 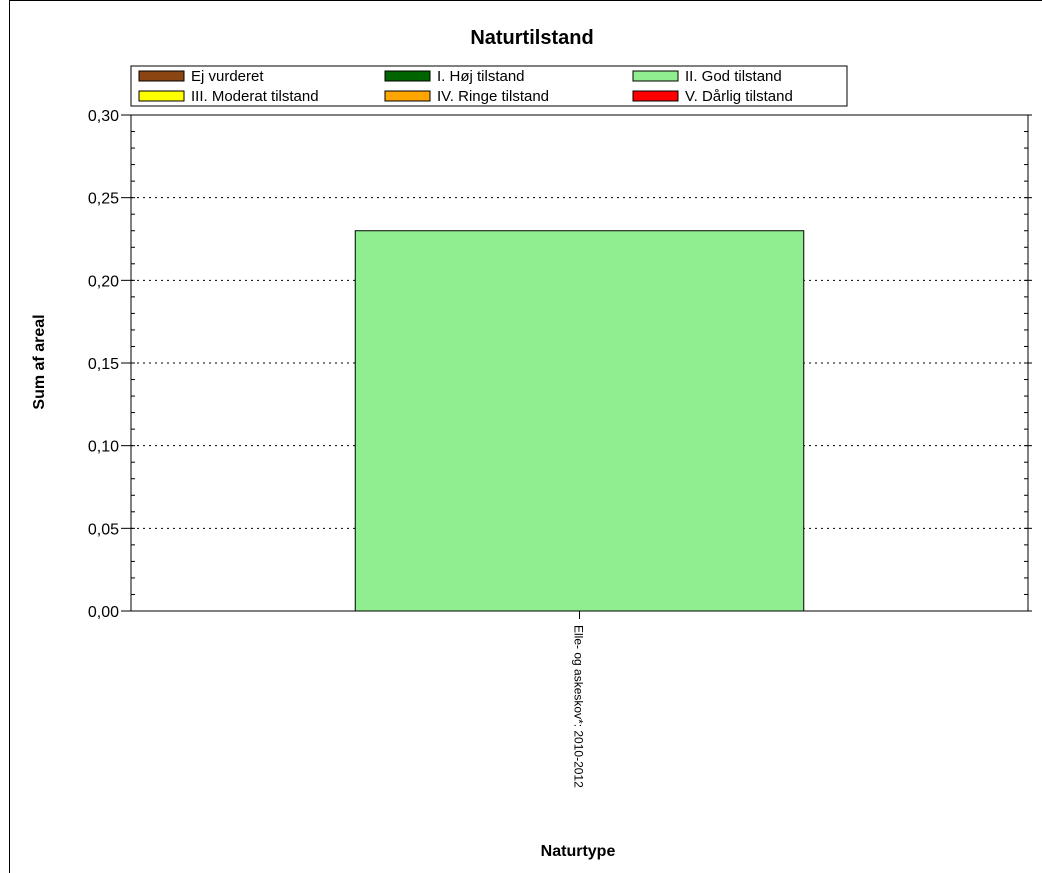 I want to click on legend-label: V. Dårlig tilstand, so click(x=739, y=96).